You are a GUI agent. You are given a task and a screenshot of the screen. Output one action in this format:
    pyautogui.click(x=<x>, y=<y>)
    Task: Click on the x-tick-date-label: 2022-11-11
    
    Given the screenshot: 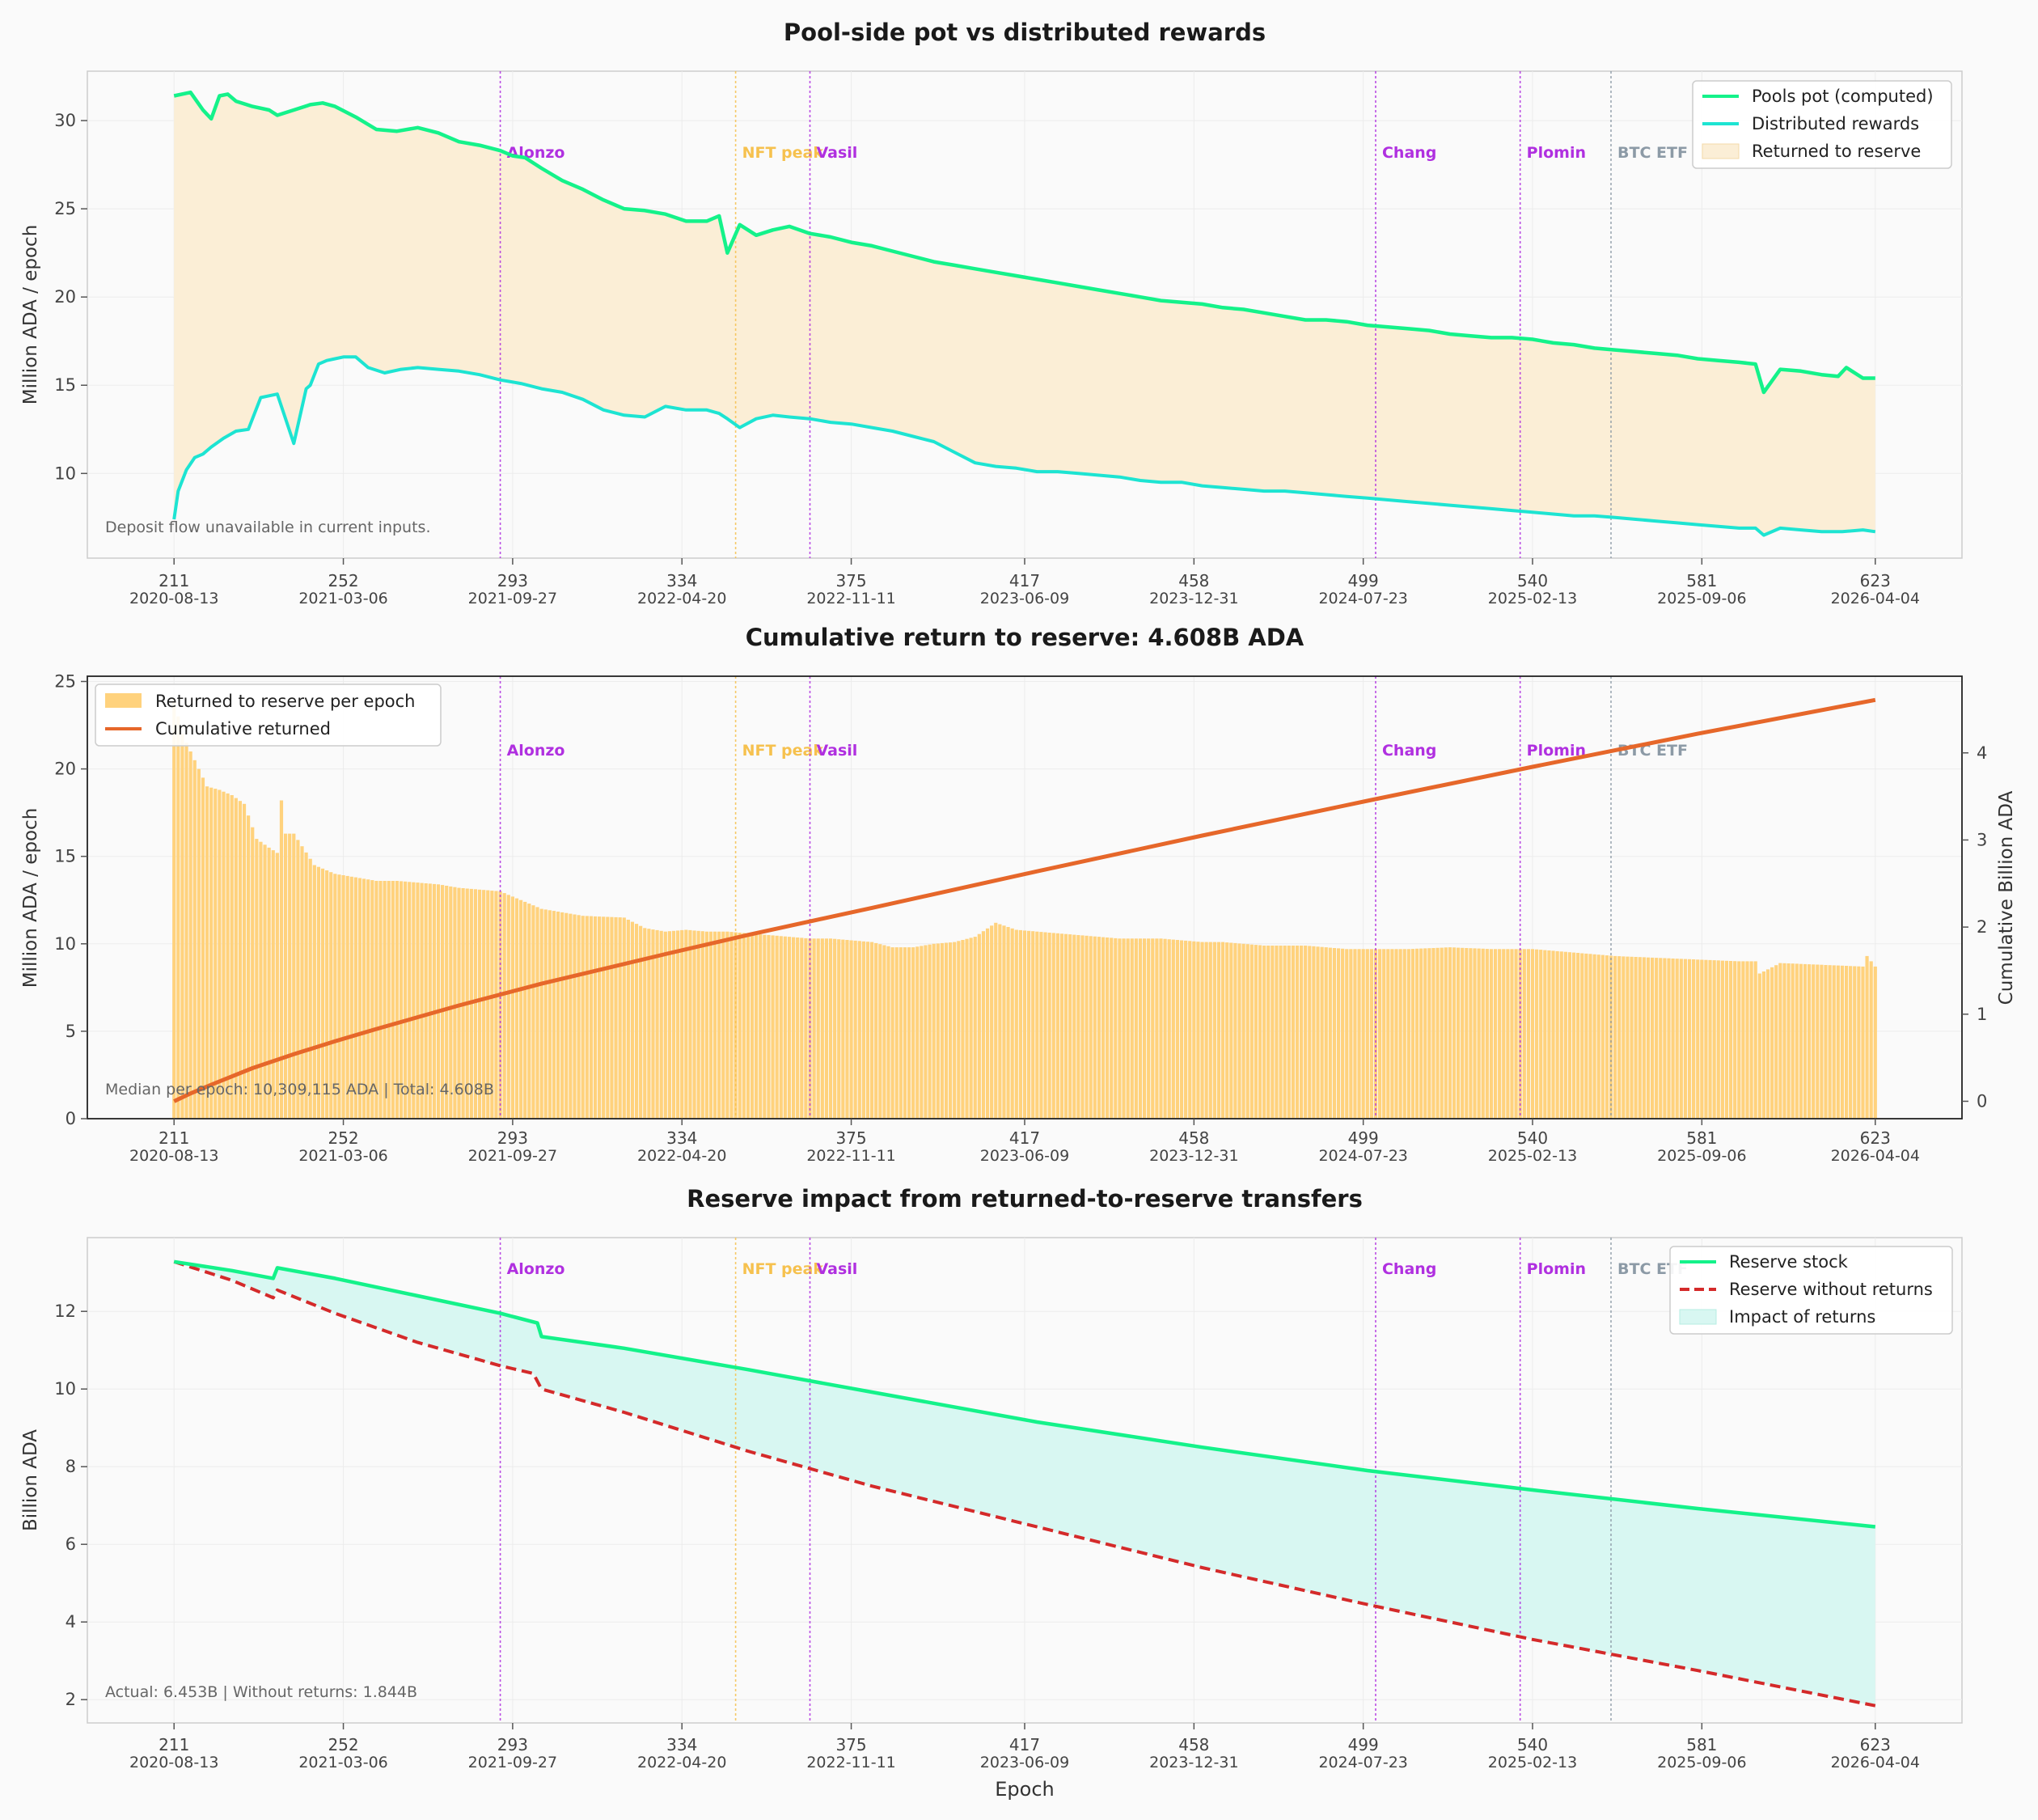 What is the action you would take?
    pyautogui.click(x=850, y=598)
    